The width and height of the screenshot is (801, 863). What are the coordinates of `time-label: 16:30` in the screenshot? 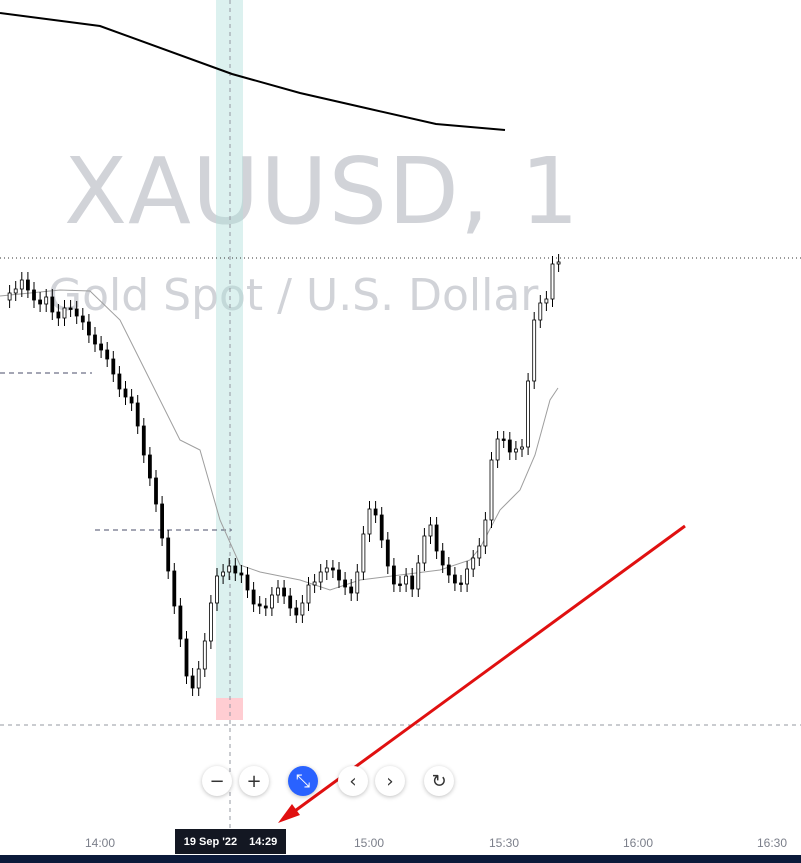 It's located at (772, 843).